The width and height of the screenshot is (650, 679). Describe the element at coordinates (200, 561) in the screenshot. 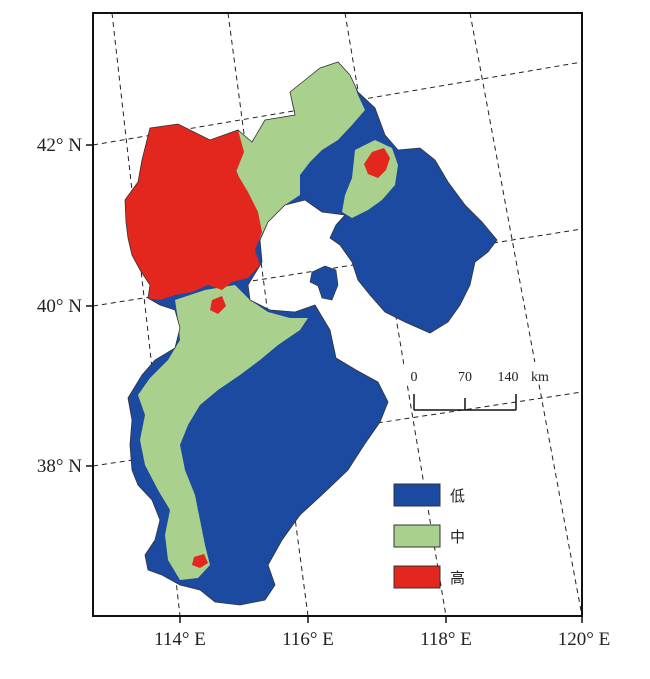

I see `high-risk-patch-south` at that location.